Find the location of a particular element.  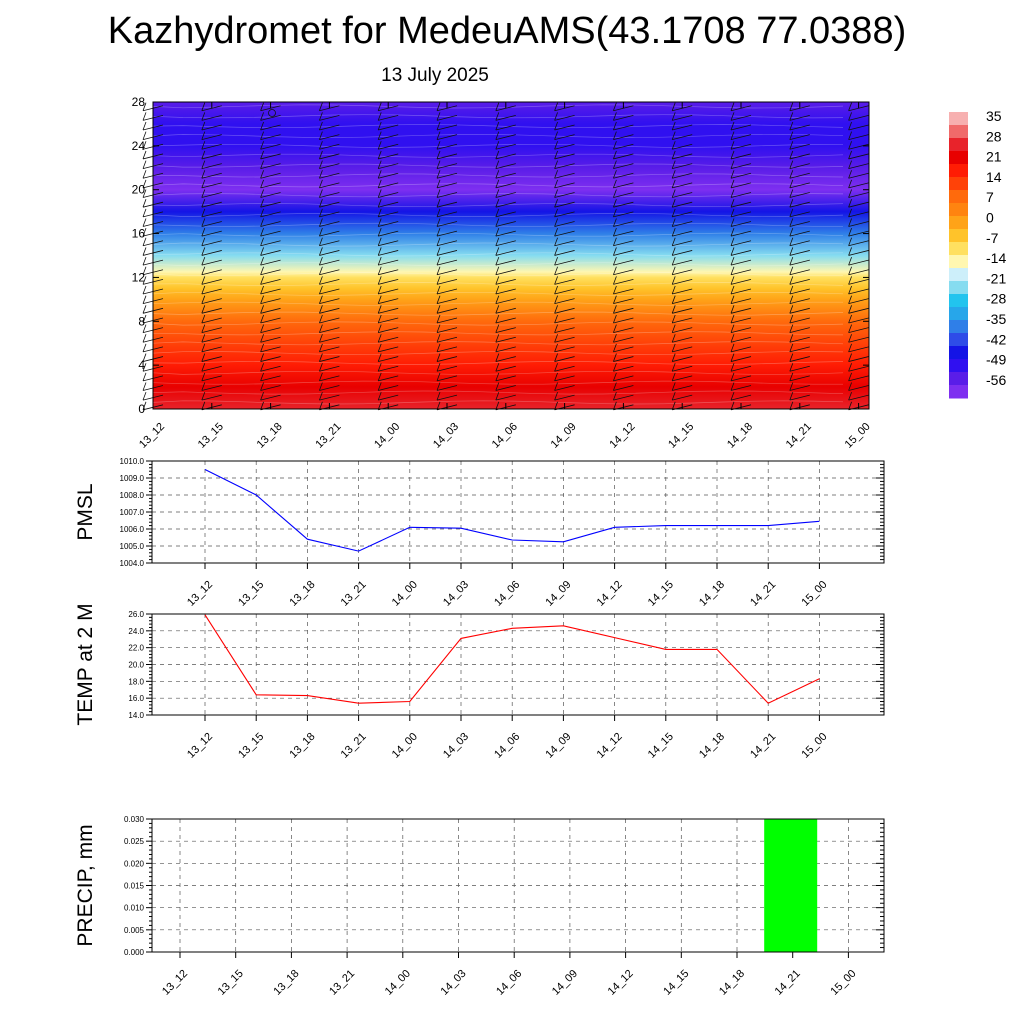

x-tick-label: 13_21 is located at coordinates (354, 746).